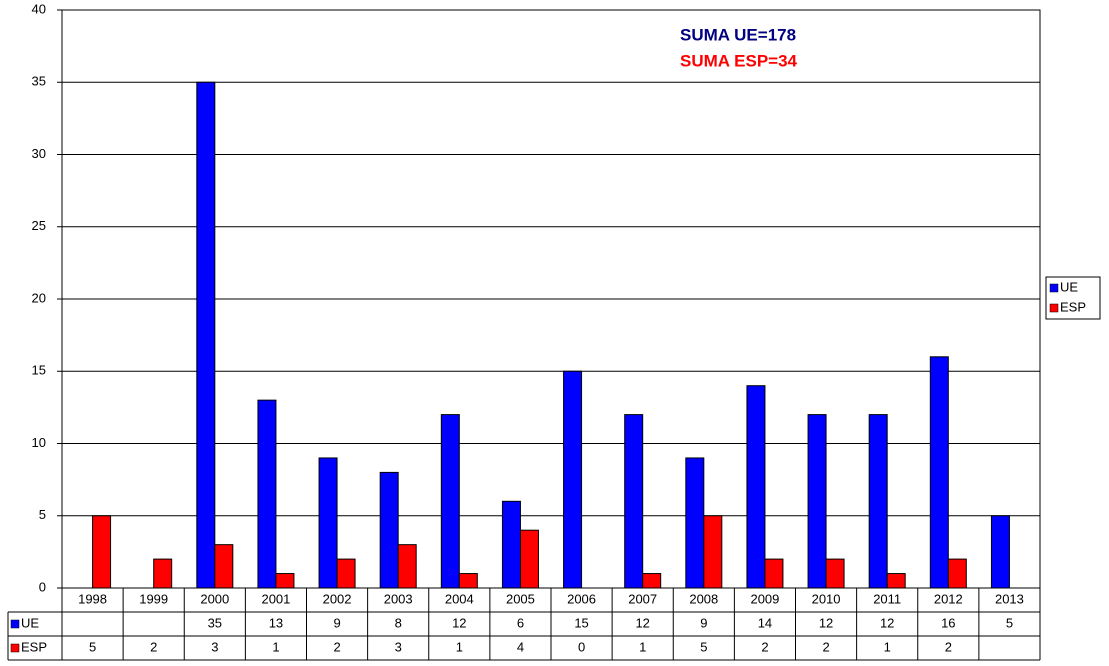  What do you see at coordinates (214, 598) in the screenshot?
I see `x-tick-label: 2000` at bounding box center [214, 598].